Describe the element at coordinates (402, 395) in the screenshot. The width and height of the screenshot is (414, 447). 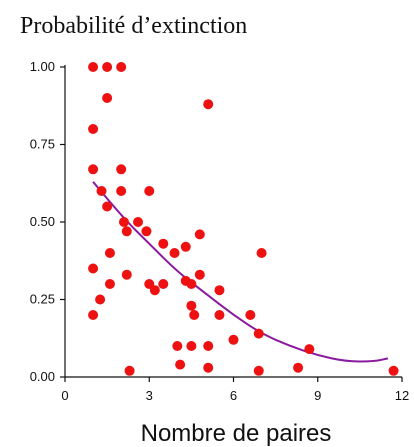
I see `x-tick-label: 12` at that location.